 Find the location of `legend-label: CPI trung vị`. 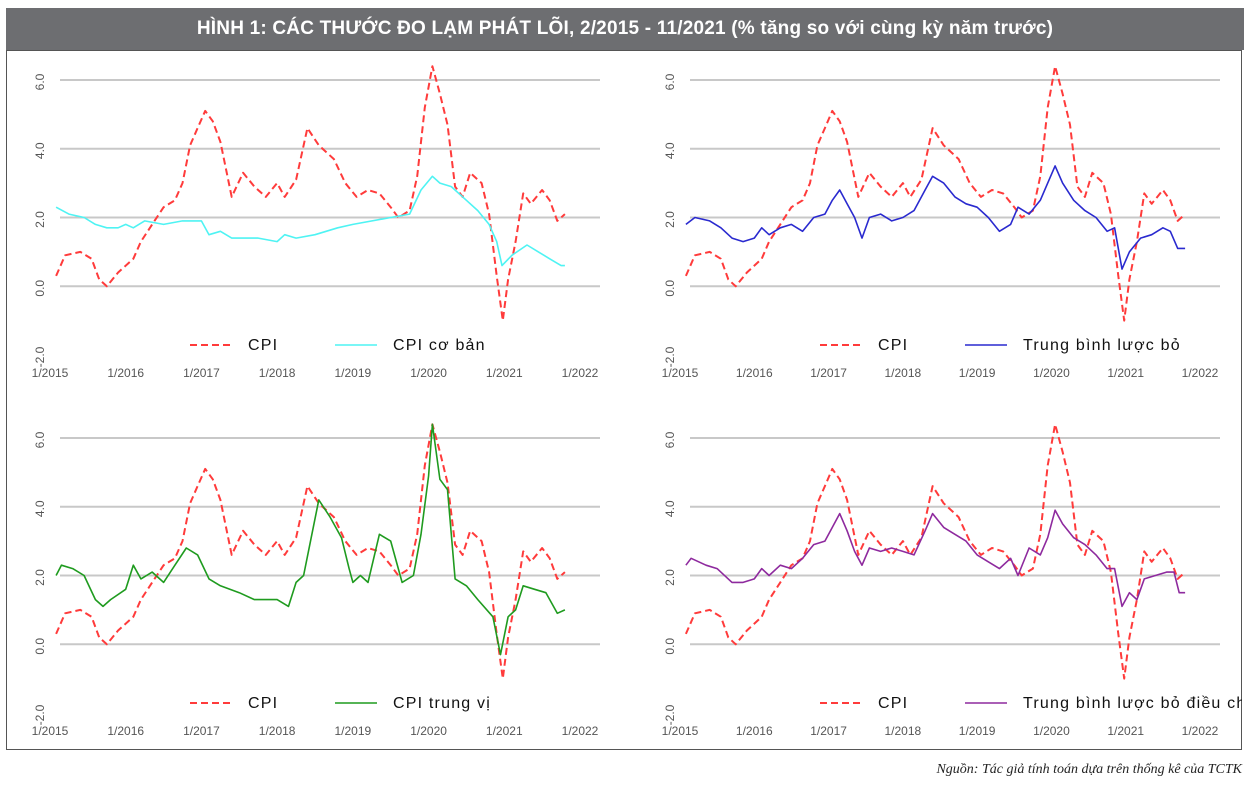

legend-label: CPI trung vị is located at coordinates (442, 703).